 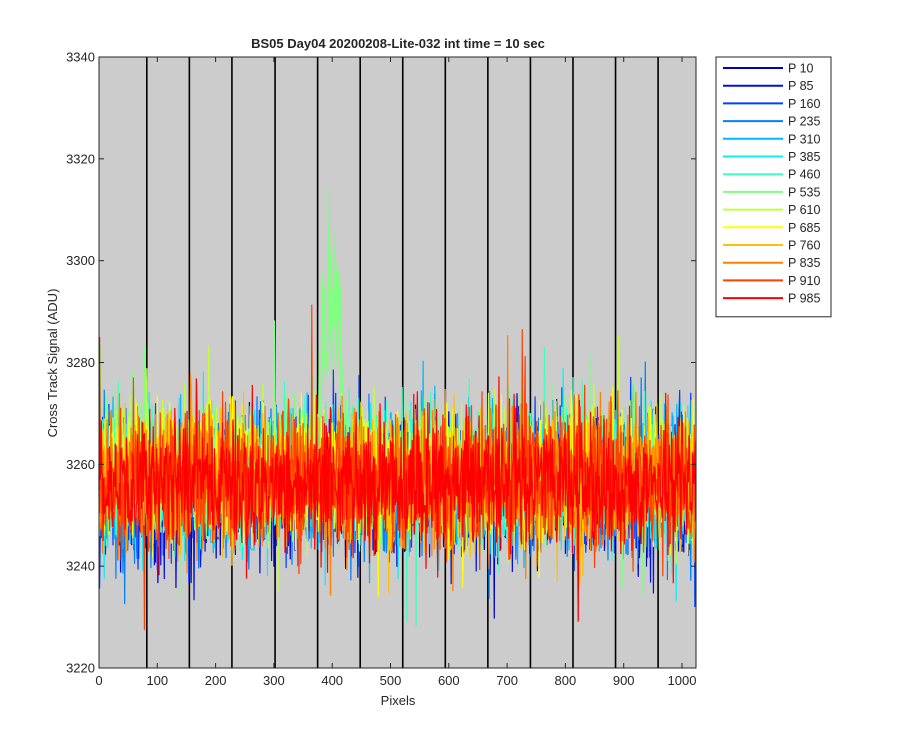 What do you see at coordinates (801, 86) in the screenshot?
I see `legend-label: P 85` at bounding box center [801, 86].